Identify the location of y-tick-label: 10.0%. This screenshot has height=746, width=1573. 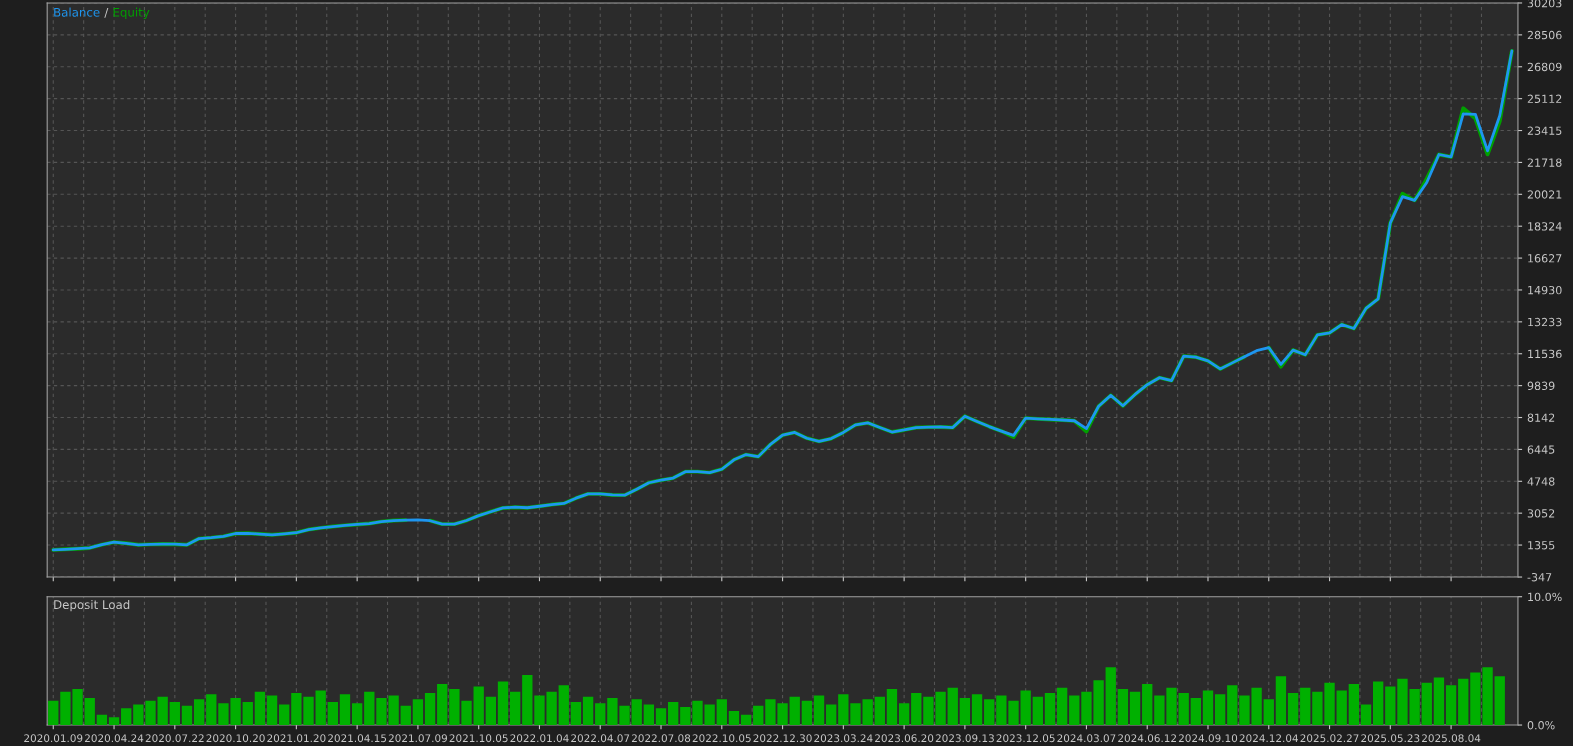
(1545, 597).